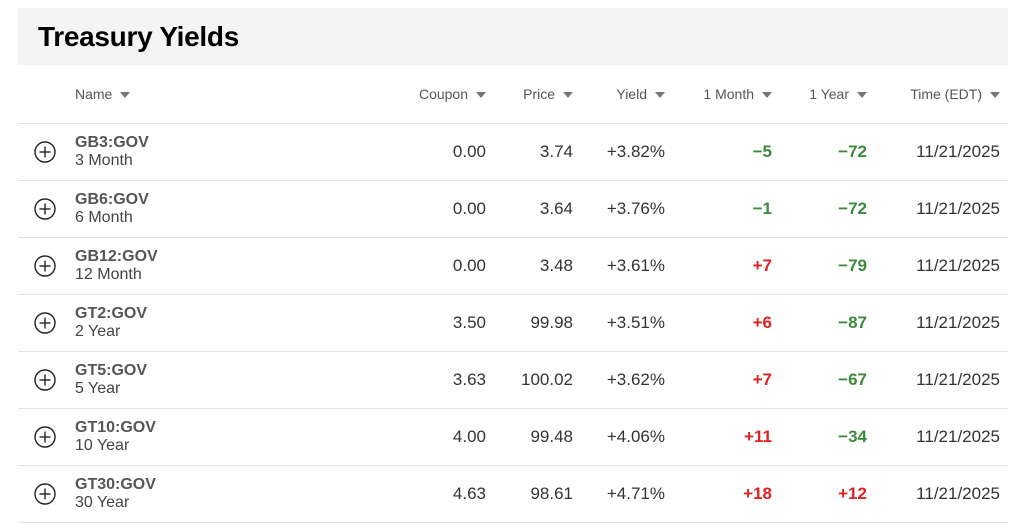 Image resolution: width=1024 pixels, height=523 pixels. What do you see at coordinates (443, 94) in the screenshot?
I see `column-header-label: Coupon` at bounding box center [443, 94].